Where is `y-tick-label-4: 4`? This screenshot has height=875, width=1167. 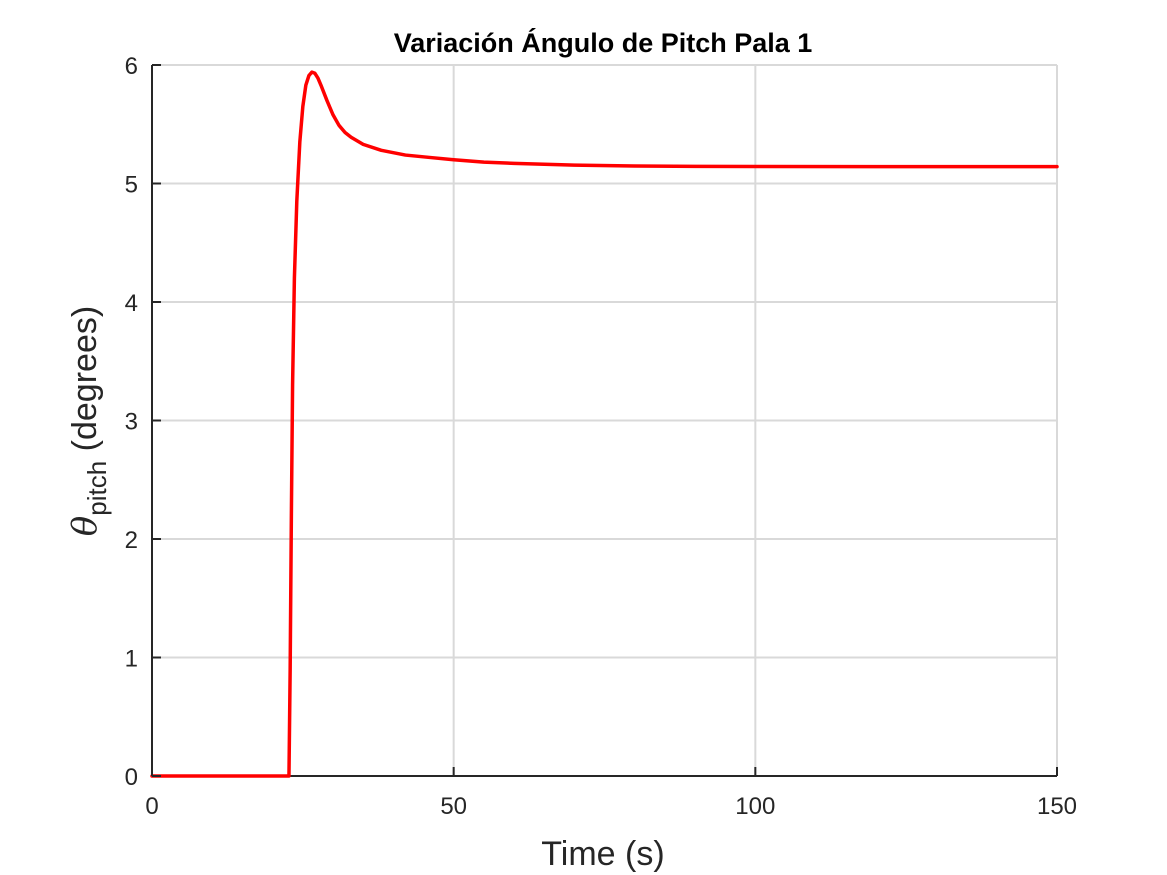 y-tick-label-4: 4 is located at coordinates (131, 303).